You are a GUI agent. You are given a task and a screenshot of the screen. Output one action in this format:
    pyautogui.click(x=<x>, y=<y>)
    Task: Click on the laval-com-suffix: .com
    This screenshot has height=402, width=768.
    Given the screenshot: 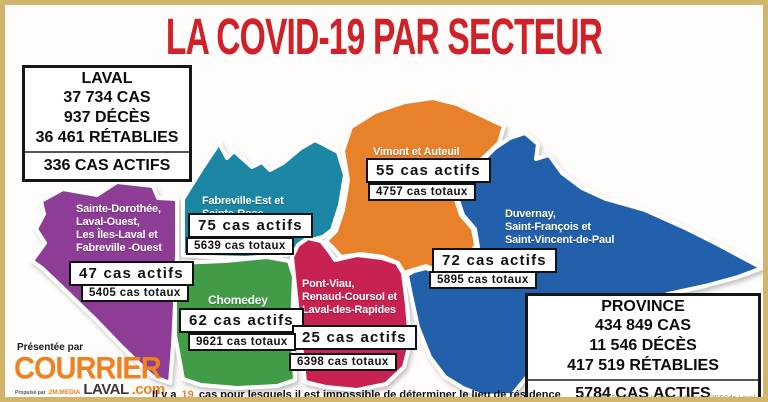 What is the action you would take?
    pyautogui.click(x=148, y=389)
    